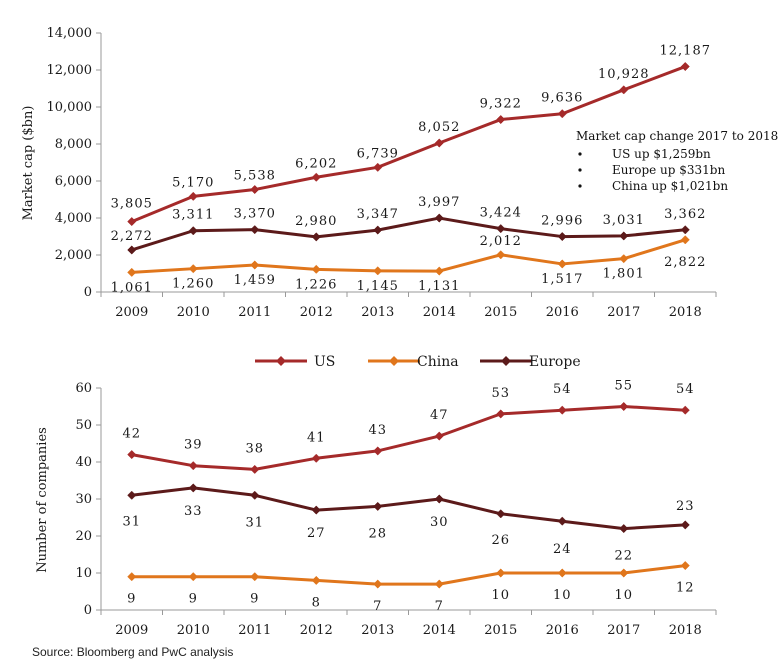 This screenshot has width=784, height=663. I want to click on data-label-europe: 23, so click(685, 506).